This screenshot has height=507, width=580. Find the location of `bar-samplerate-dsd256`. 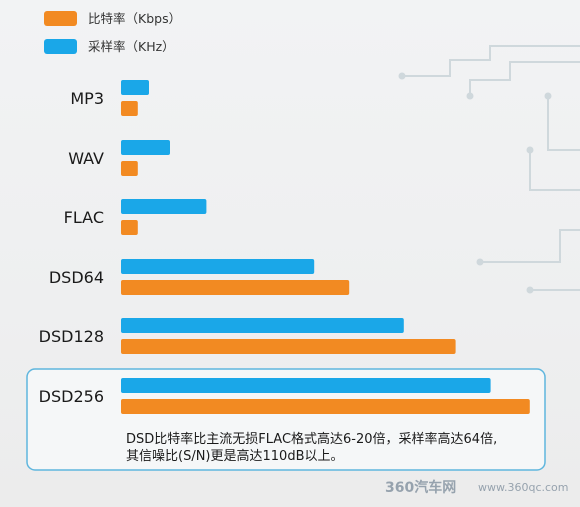

bar-samplerate-dsd256 is located at coordinates (306, 385).